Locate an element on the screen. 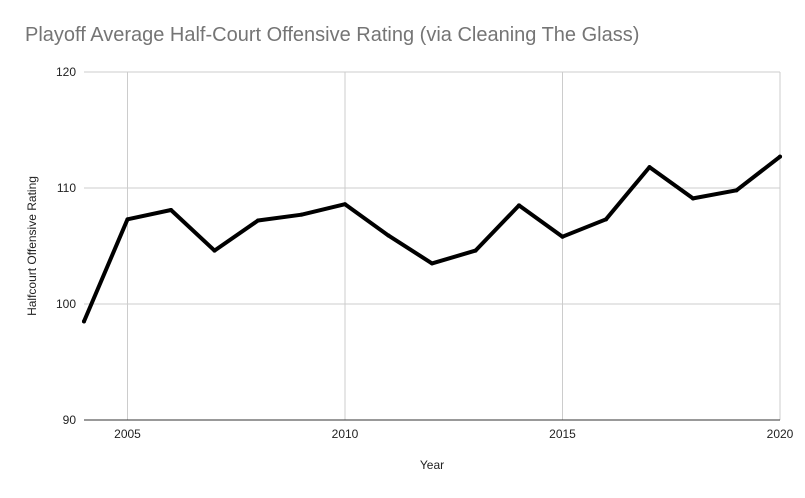 The width and height of the screenshot is (805, 498). x-tick-label: 2020 is located at coordinates (780, 434).